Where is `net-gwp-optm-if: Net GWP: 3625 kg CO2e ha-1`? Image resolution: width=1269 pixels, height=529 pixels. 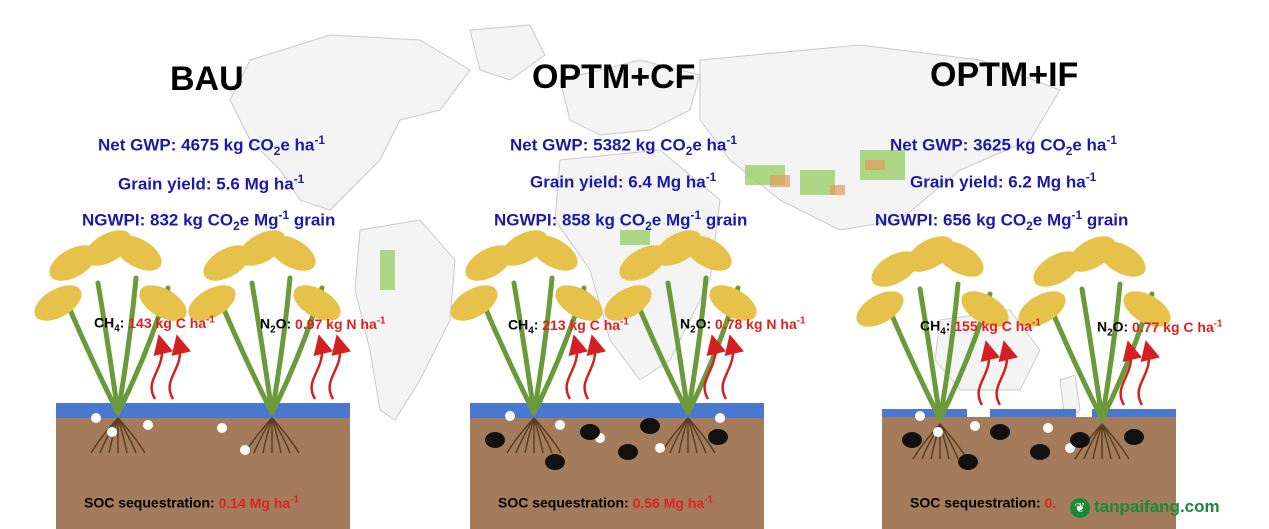
net-gwp-optm-if: Net GWP: 3625 kg CO2e ha-1 is located at coordinates (1003, 146).